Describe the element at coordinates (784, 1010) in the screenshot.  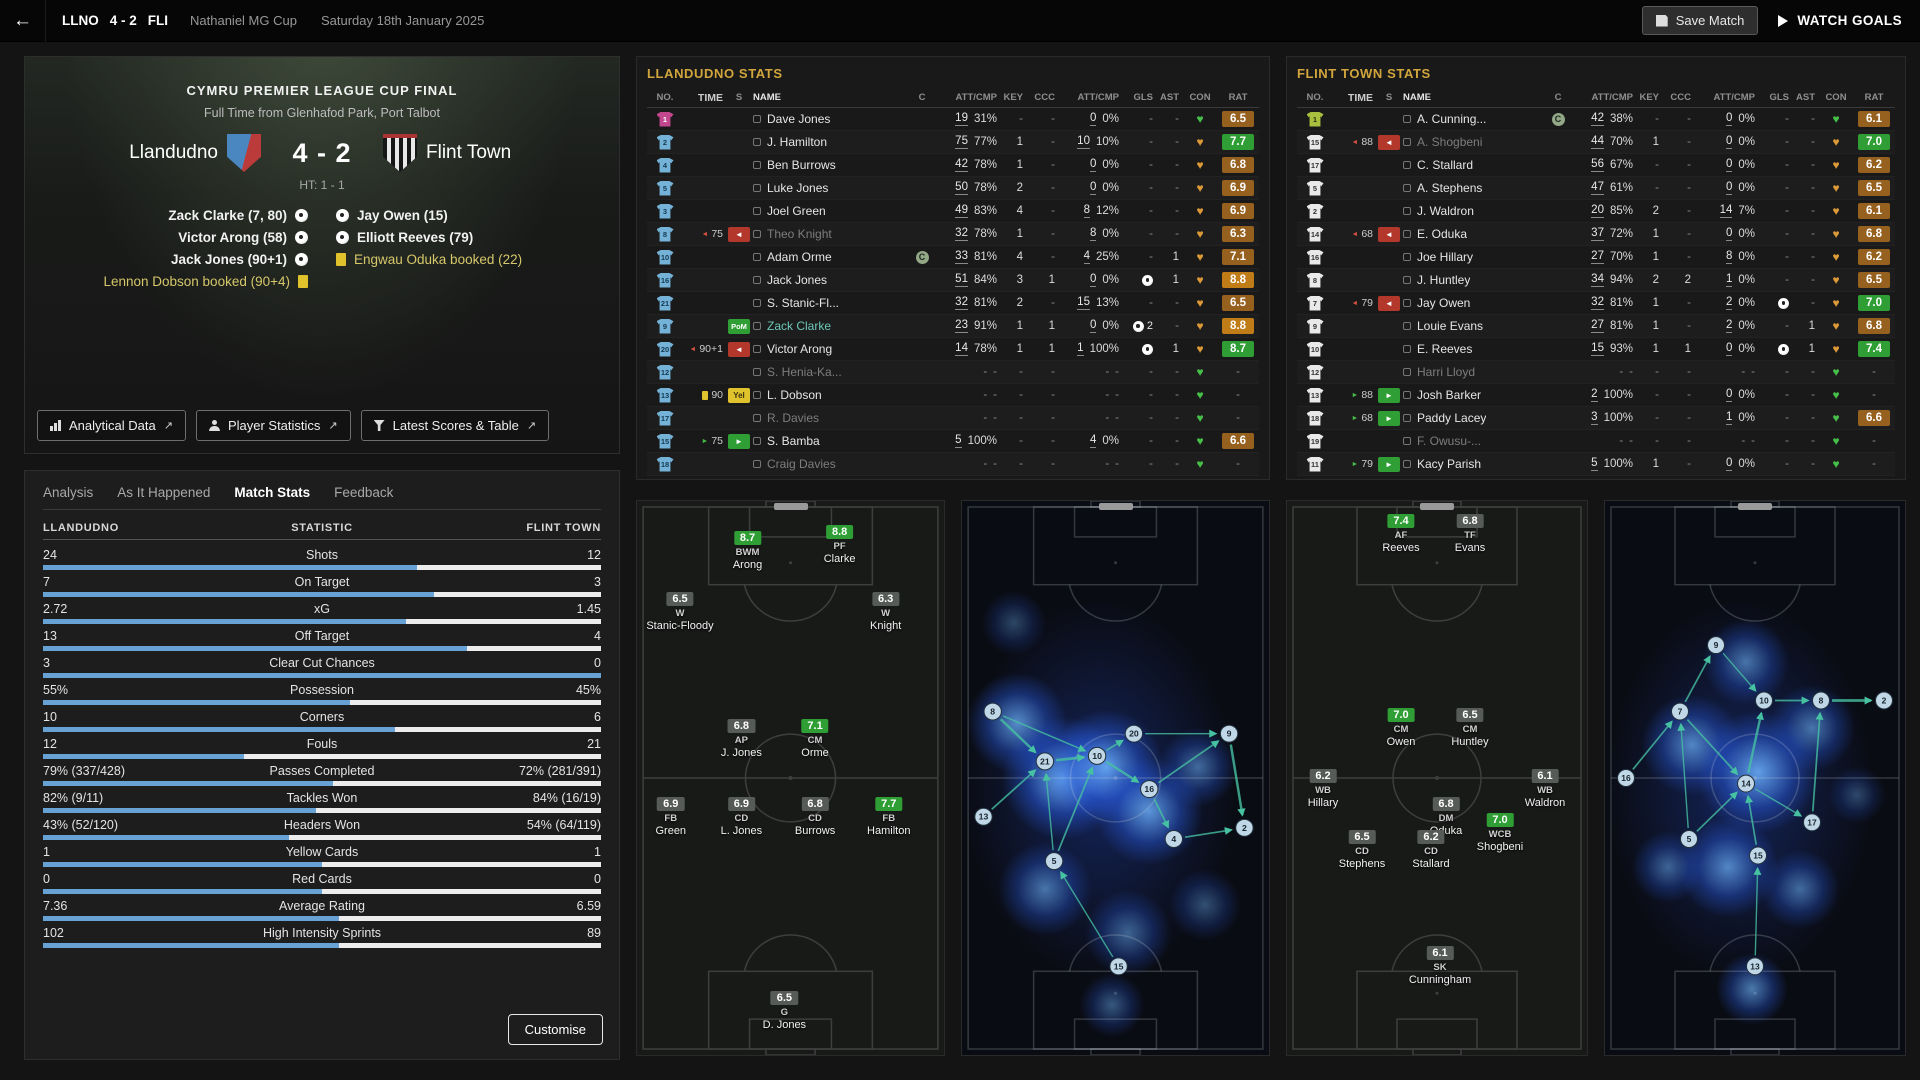
I see `formation-player: 6.5 G D. Jones` at that location.